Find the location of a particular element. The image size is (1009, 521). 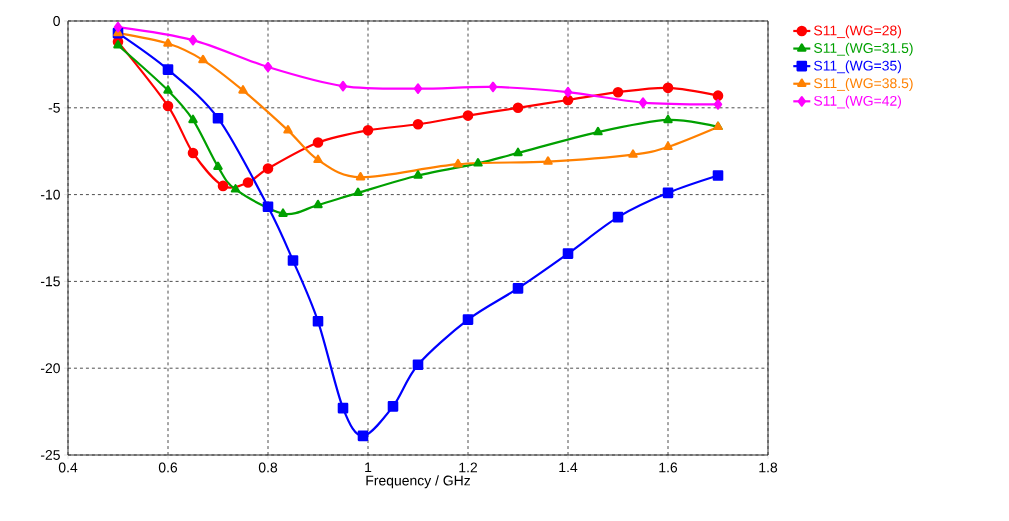

x-tick-label: 1 is located at coordinates (368, 467).